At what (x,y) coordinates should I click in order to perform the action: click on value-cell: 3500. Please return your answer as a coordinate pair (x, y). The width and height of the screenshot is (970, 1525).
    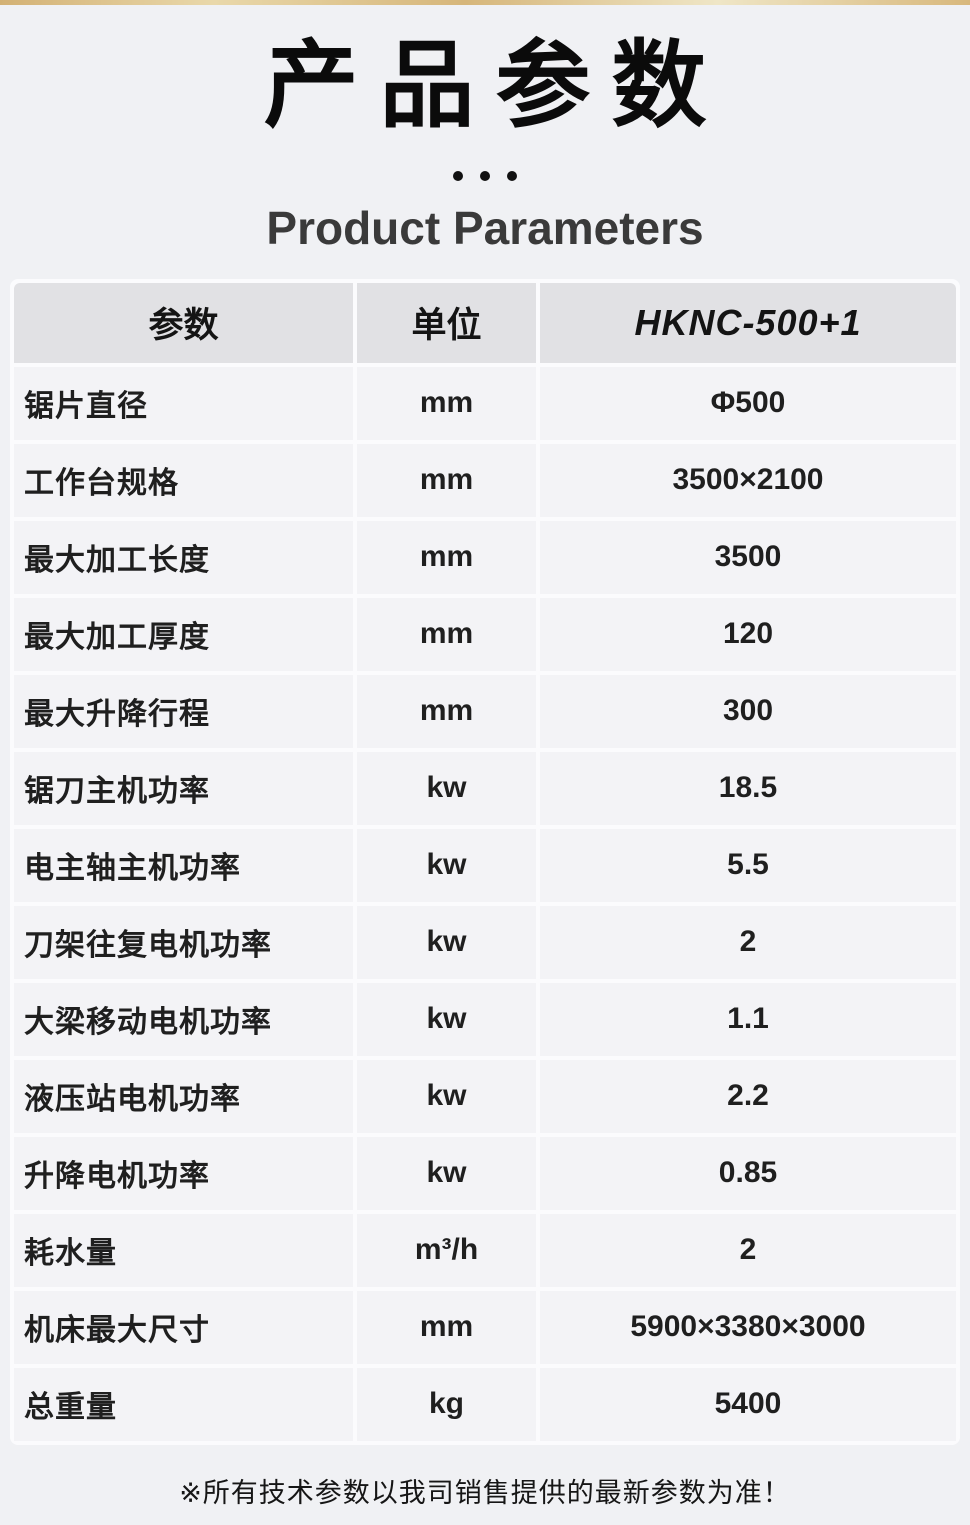
    Looking at the image, I should click on (748, 557).